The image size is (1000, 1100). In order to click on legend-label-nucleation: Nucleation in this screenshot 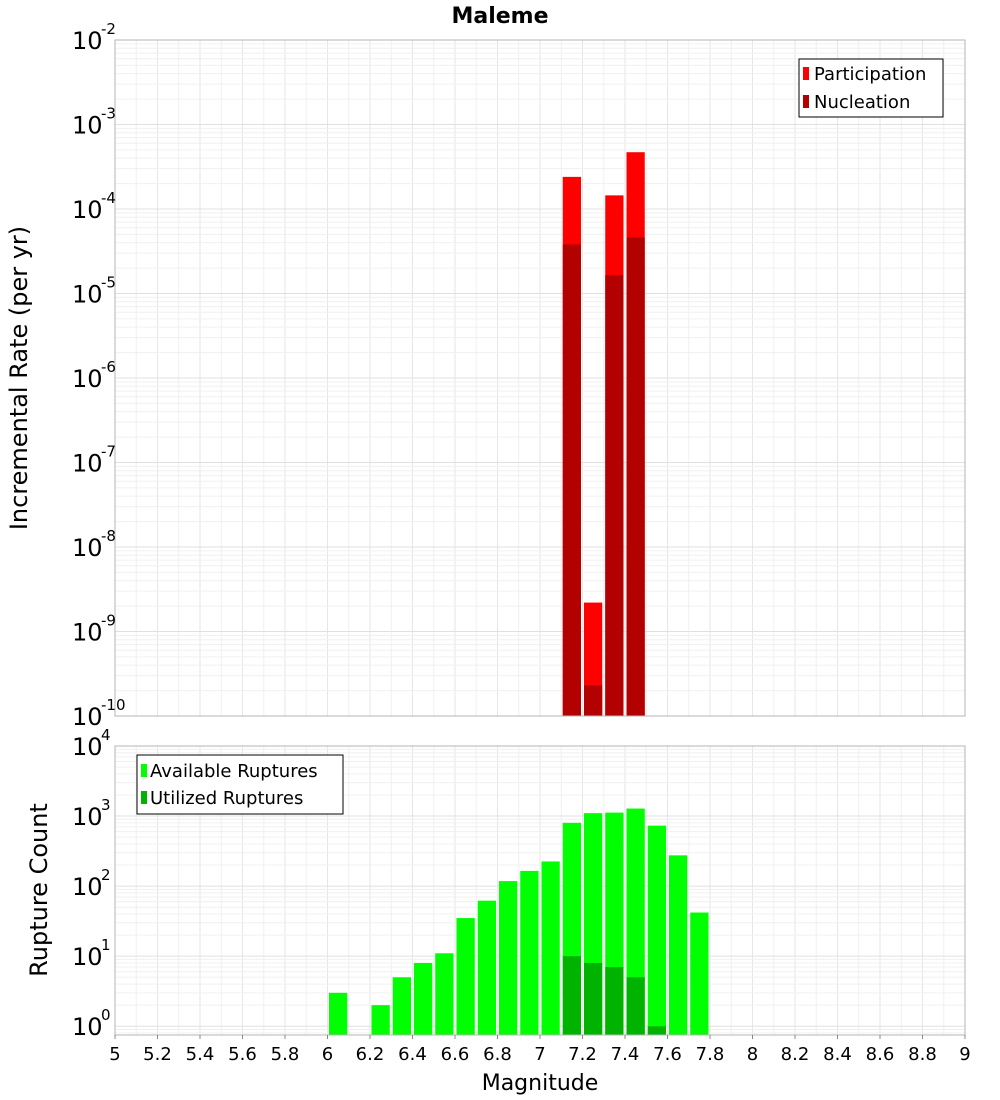, I will do `click(862, 102)`.